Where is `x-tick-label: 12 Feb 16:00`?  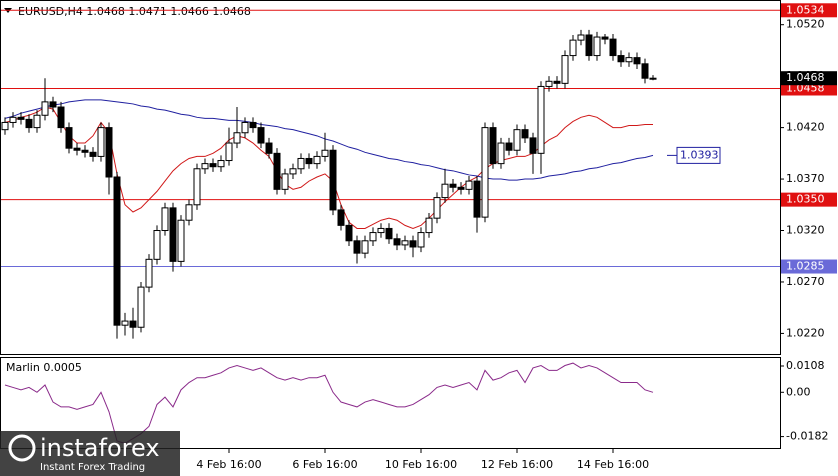
x-tick-label: 12 Feb 16:00 is located at coordinates (517, 464).